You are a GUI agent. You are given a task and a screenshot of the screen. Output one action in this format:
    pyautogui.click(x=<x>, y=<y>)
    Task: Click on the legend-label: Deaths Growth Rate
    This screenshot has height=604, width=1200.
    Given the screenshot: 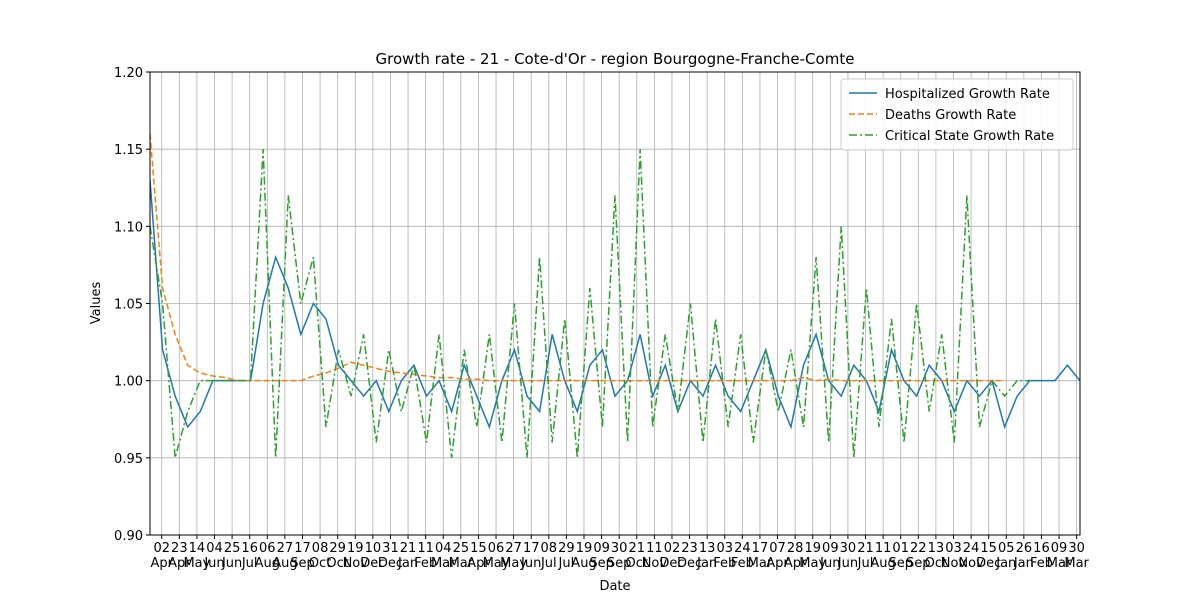 What is the action you would take?
    pyautogui.click(x=950, y=115)
    